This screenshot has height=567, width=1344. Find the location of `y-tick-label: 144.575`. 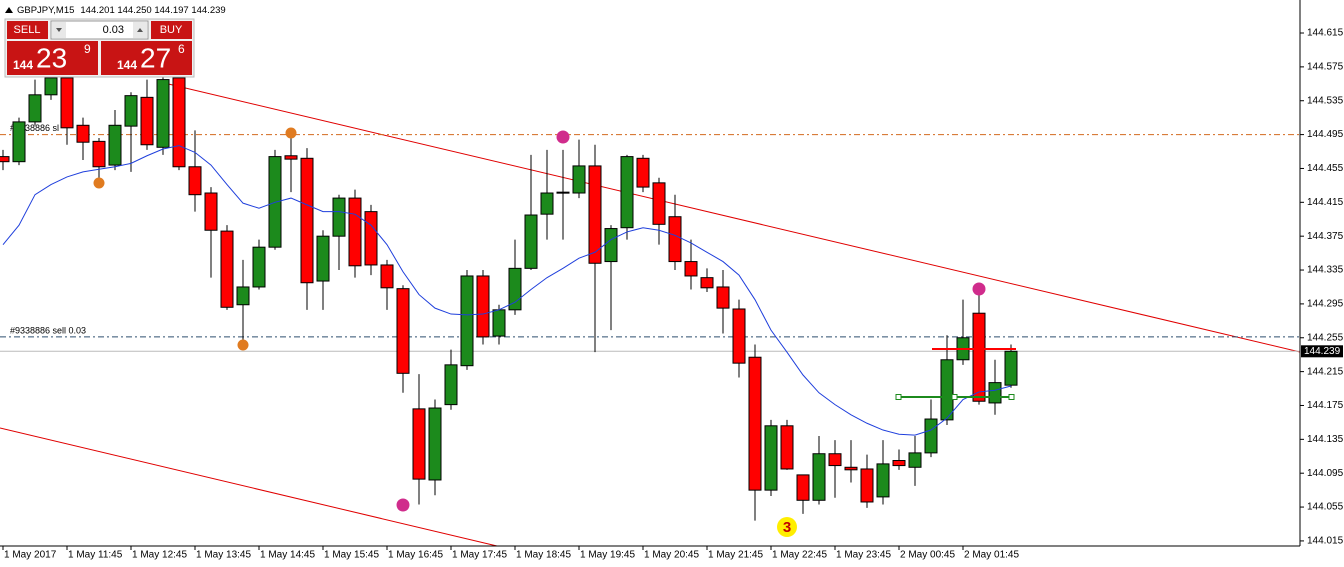

y-tick-label: 144.575 is located at coordinates (1325, 67).